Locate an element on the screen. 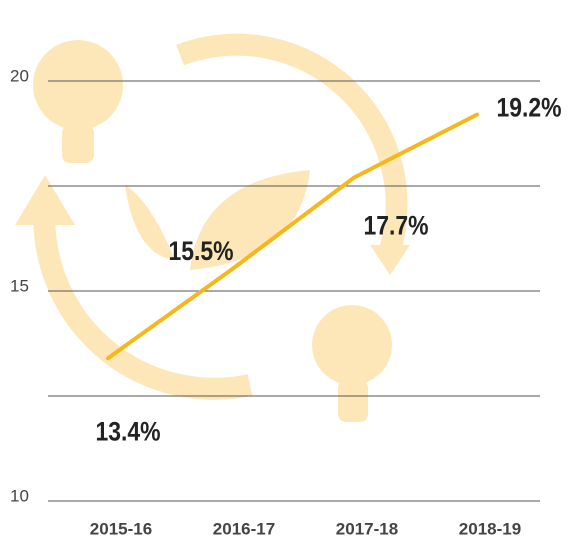 The height and width of the screenshot is (545, 571). x-tick-label: 2017-18 is located at coordinates (367, 528).